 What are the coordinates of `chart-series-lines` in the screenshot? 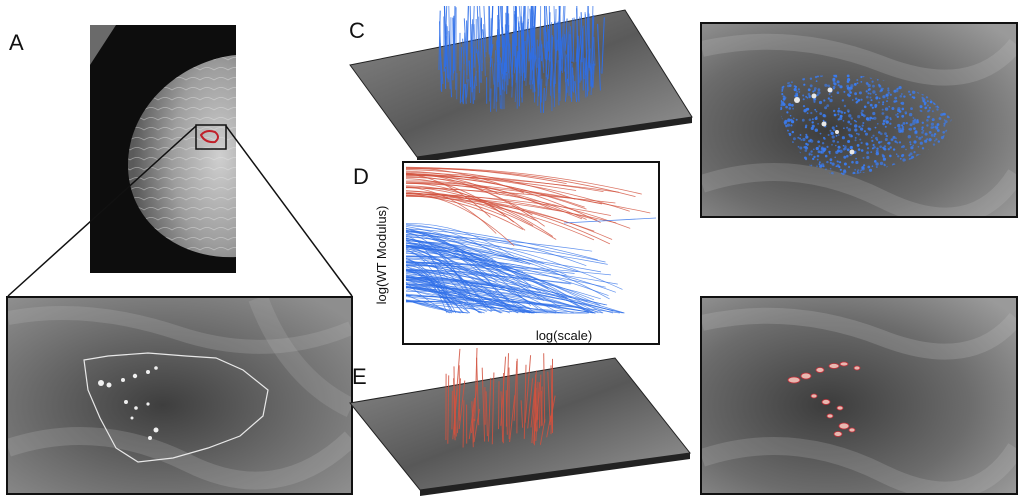 It's located at (531, 240).